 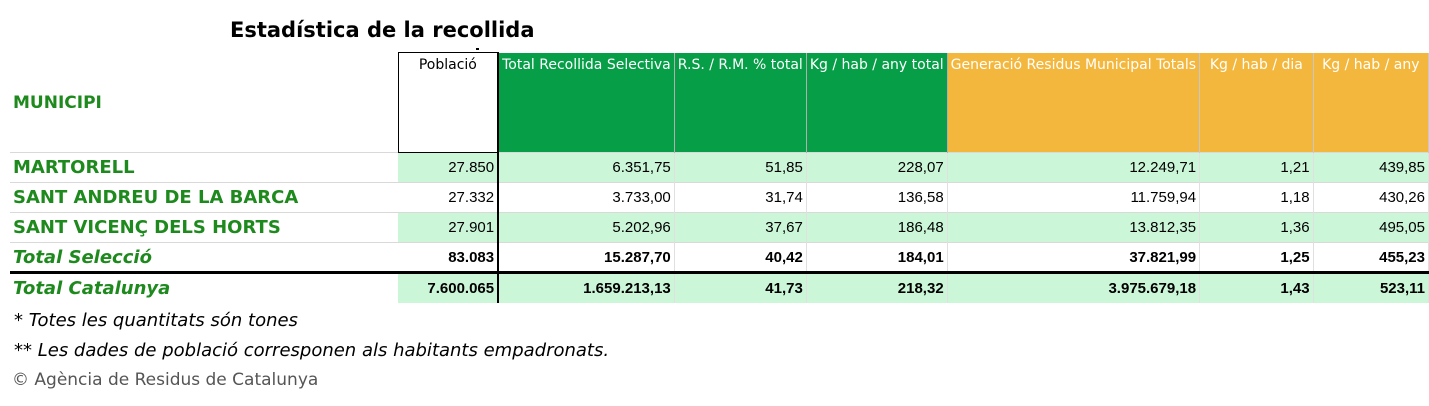 I want to click on cell-kg-hab-dia: 1,21, so click(x=1256, y=167).